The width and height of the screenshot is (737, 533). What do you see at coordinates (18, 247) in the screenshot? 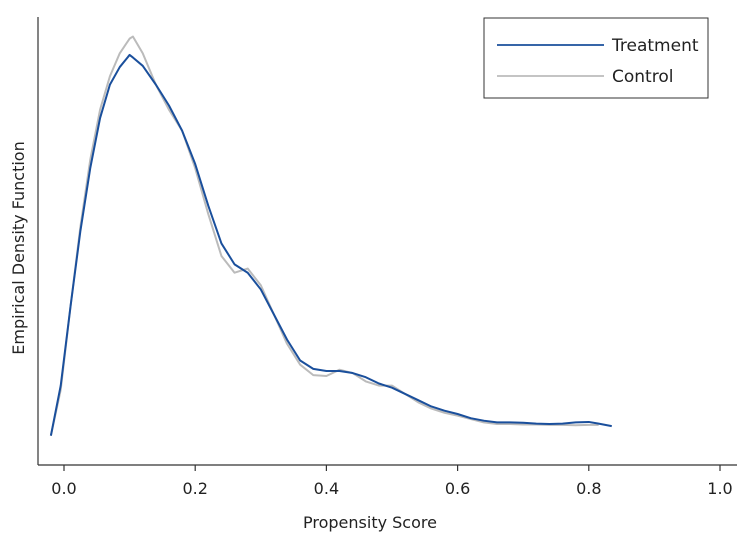
I see `y-axis-label: Empirical Density Function` at bounding box center [18, 247].